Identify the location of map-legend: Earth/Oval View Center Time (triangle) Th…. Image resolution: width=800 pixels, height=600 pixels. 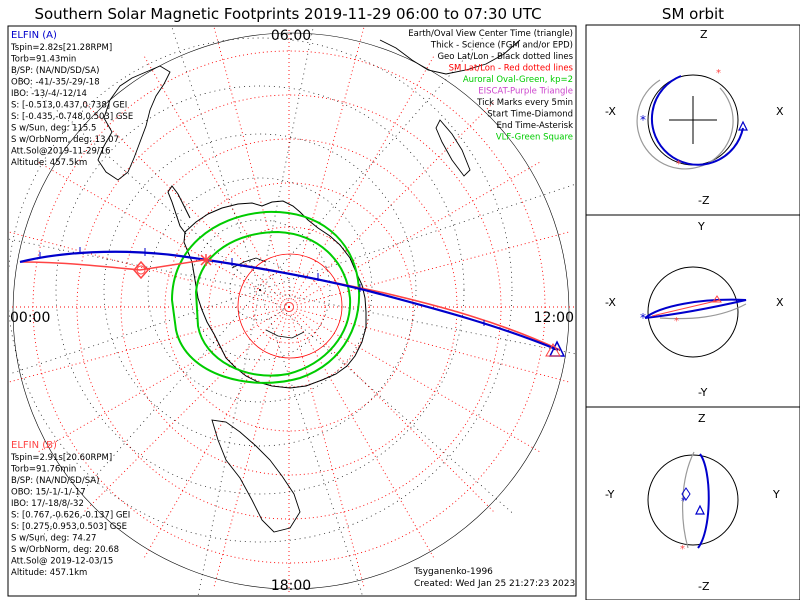
(490, 86).